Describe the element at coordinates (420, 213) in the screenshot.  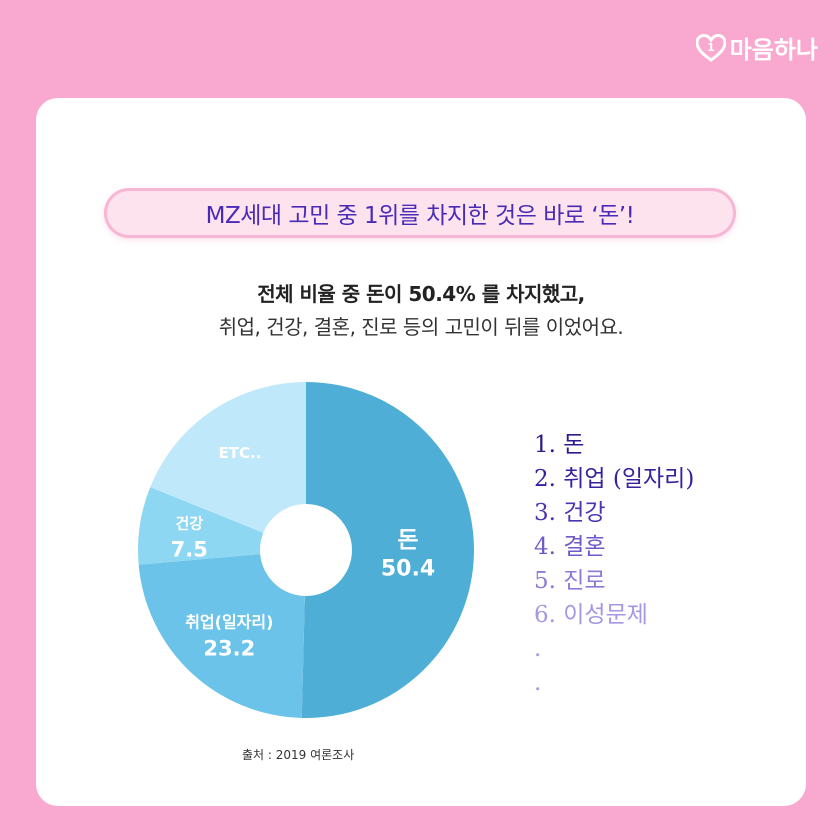
I see `headline: MZ세대 고민 중 1위를 차지한 것은 바로 ‘돈’!` at that location.